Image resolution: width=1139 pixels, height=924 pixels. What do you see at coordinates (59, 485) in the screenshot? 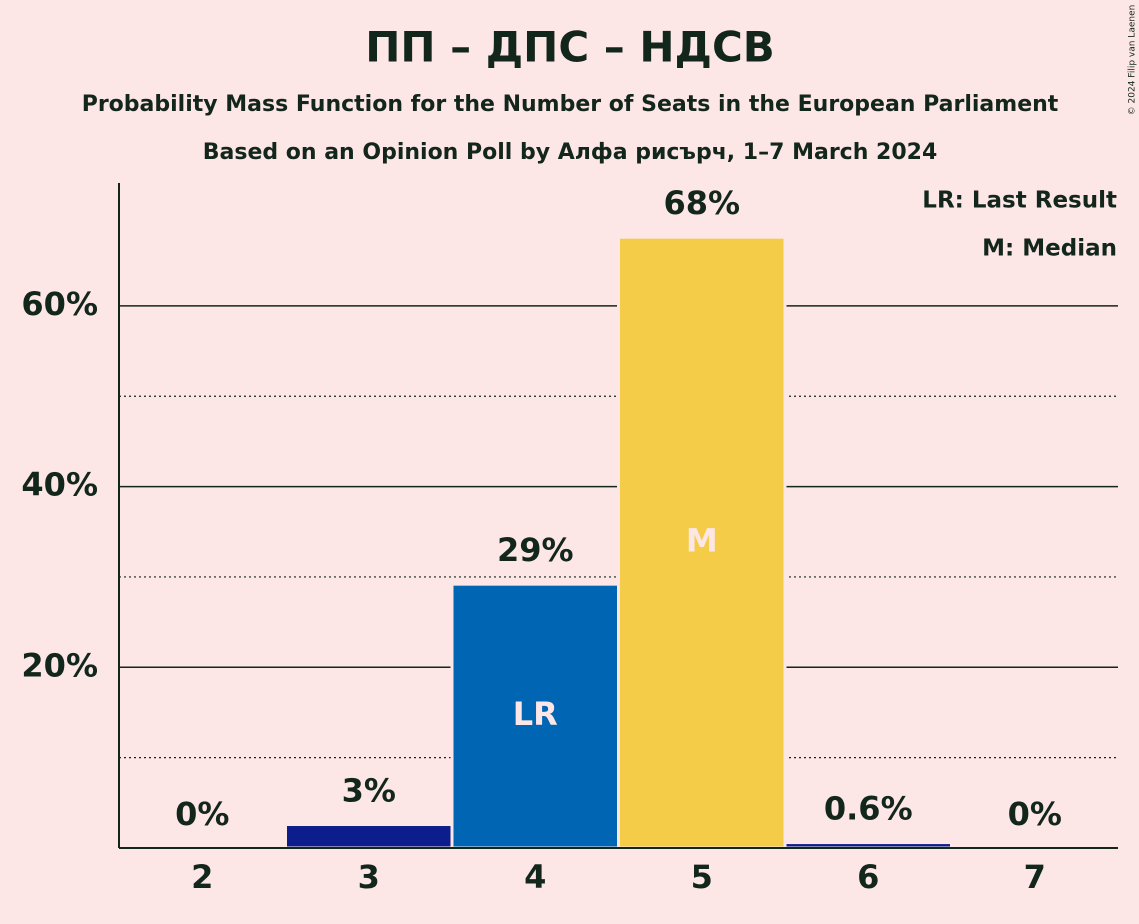
I see `y-tick-label: 40%` at bounding box center [59, 485].